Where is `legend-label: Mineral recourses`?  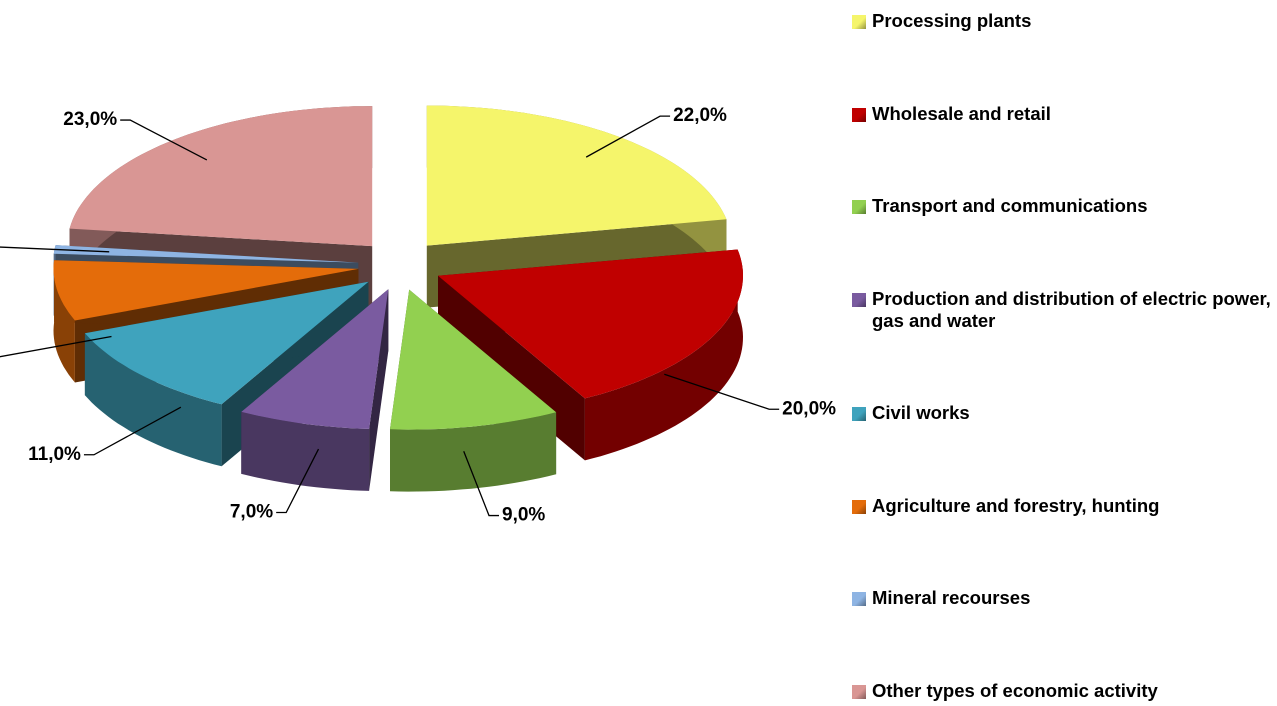 legend-label: Mineral recourses is located at coordinates (951, 598).